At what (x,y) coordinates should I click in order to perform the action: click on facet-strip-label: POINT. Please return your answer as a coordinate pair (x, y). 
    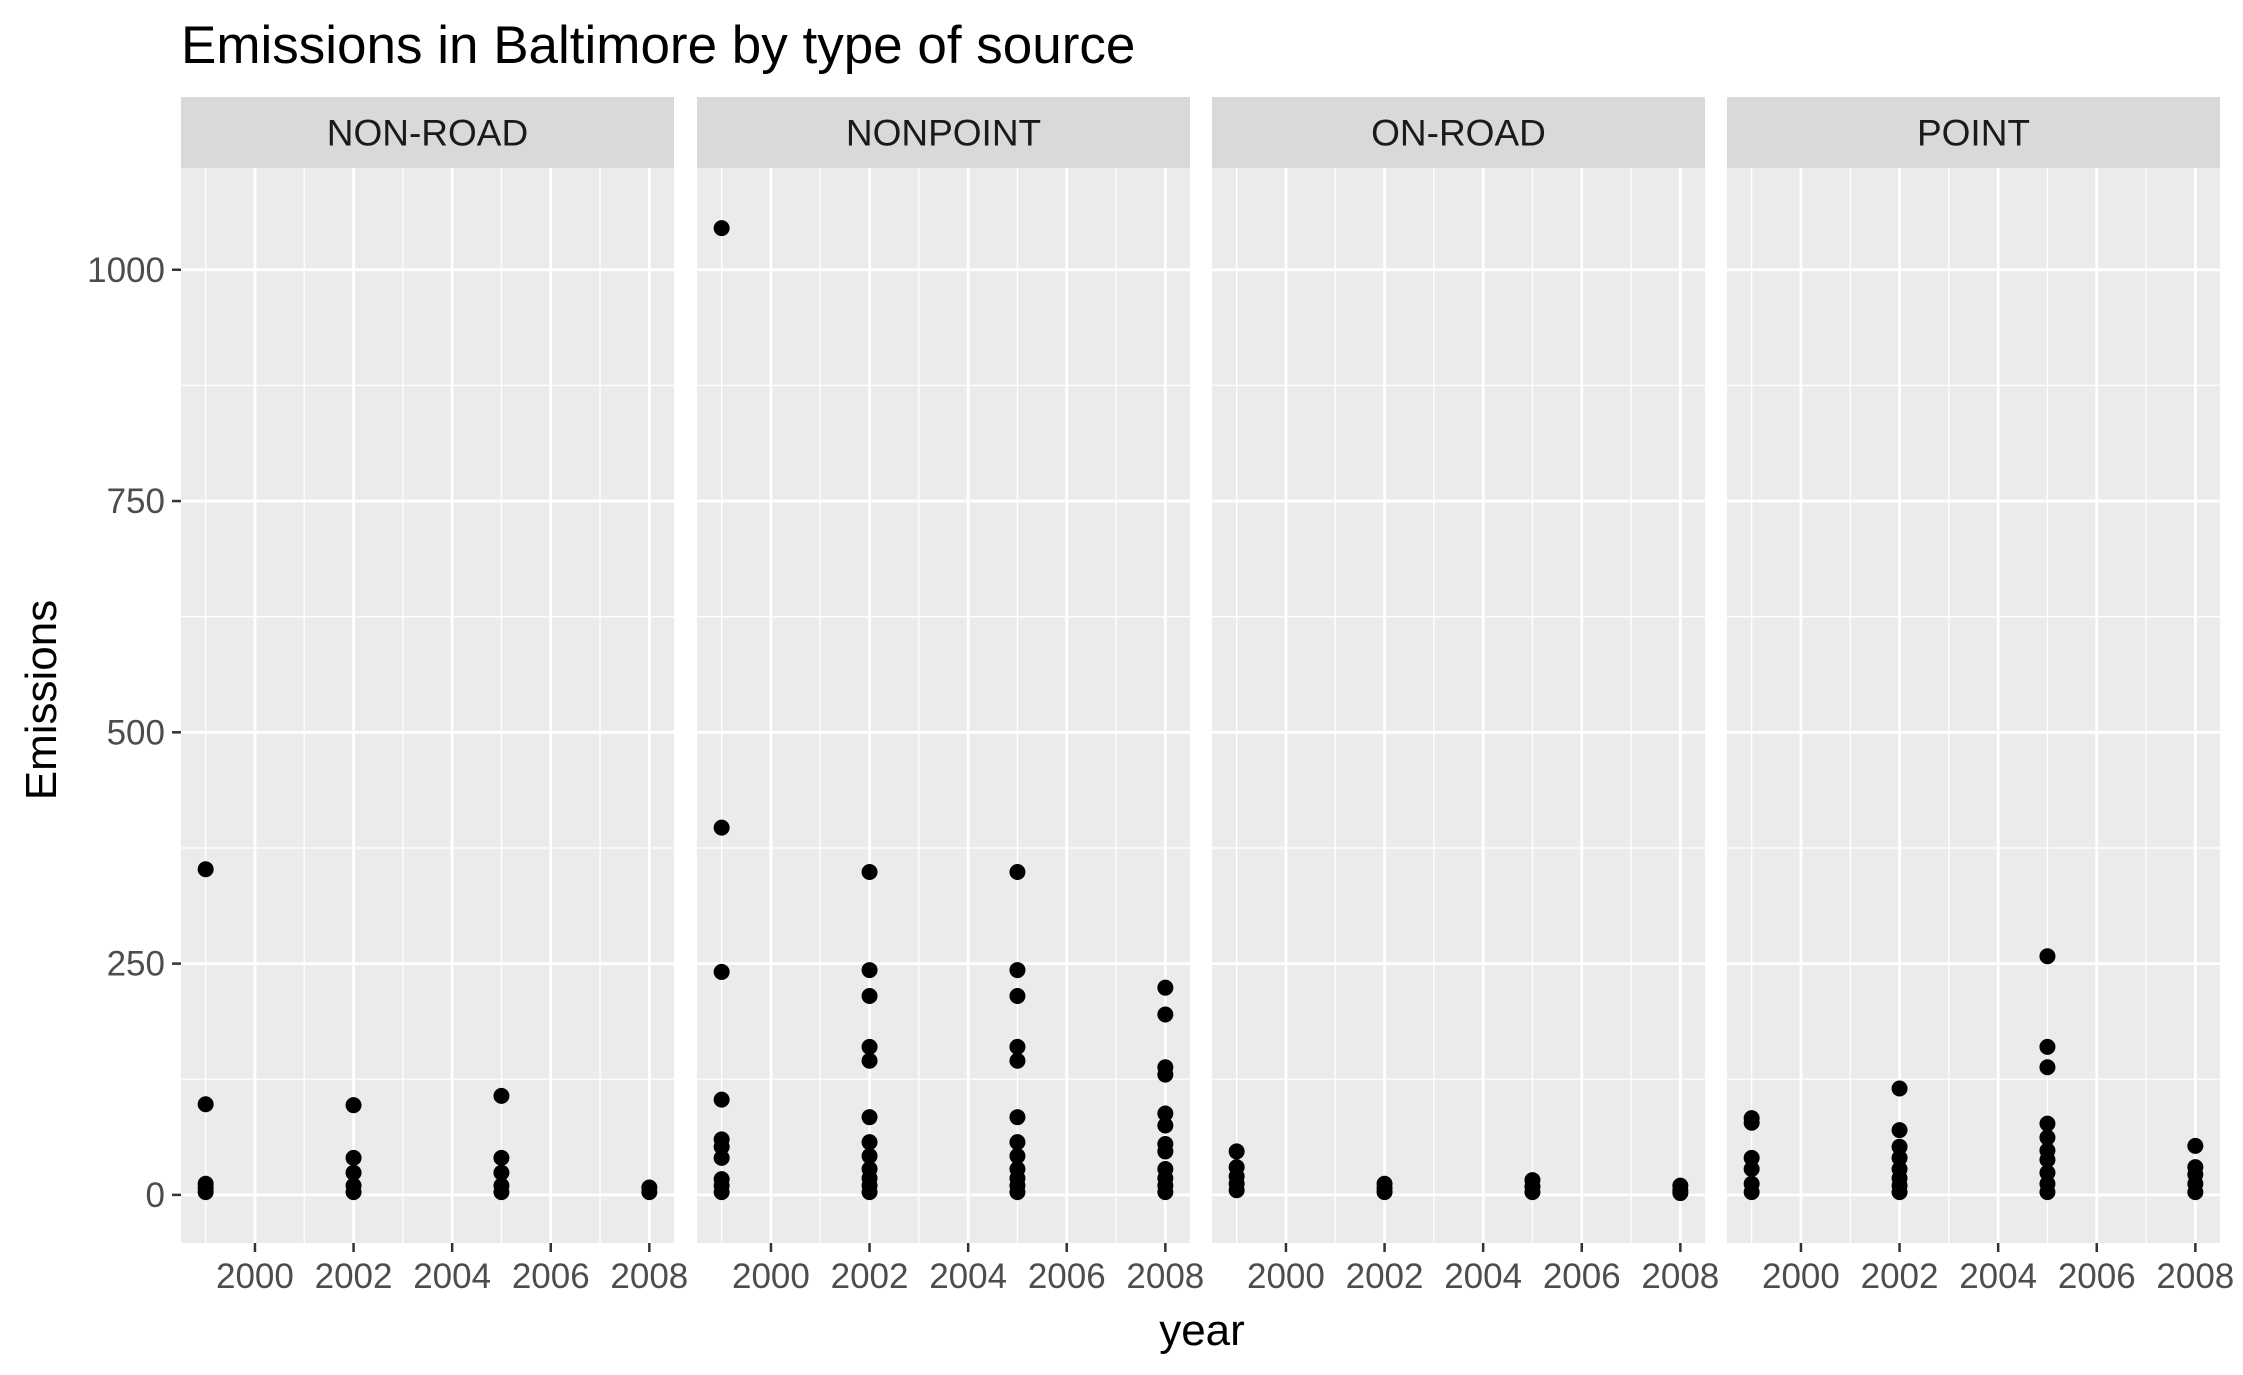
    Looking at the image, I should click on (1973, 133).